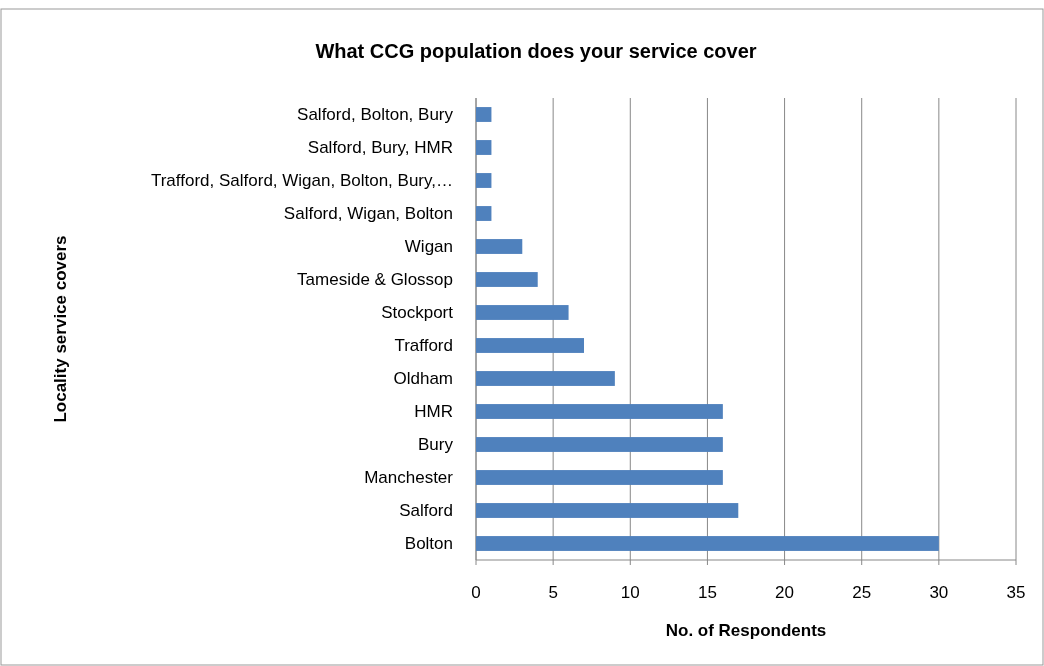 This screenshot has width=1044, height=666. What do you see at coordinates (746, 630) in the screenshot?
I see `x-axis-title: No. of Respondents` at bounding box center [746, 630].